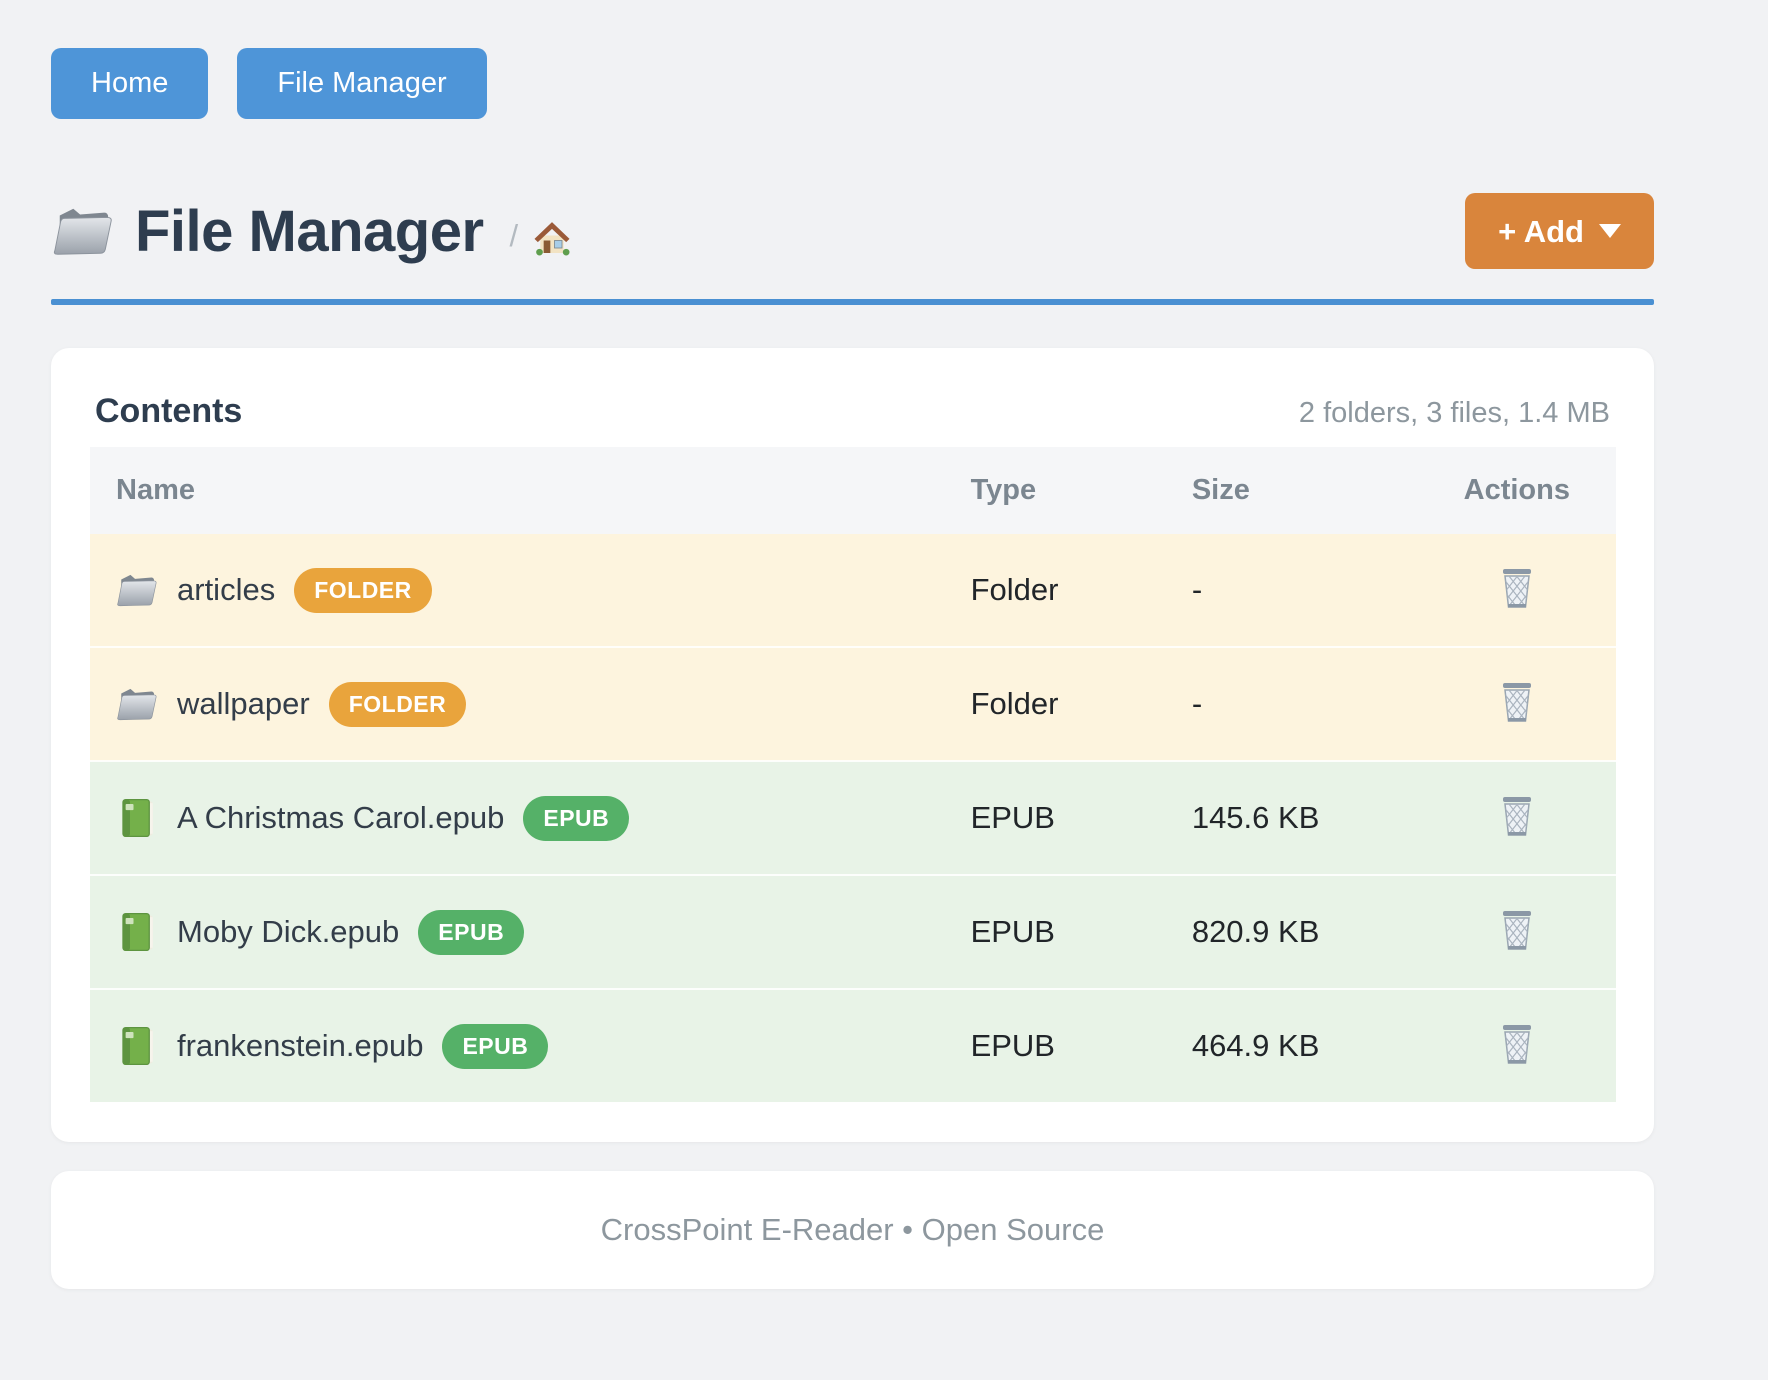 This screenshot has height=1380, width=1768. I want to click on footer-card: CrossPoint E-Reader • Open Source, so click(852, 1230).